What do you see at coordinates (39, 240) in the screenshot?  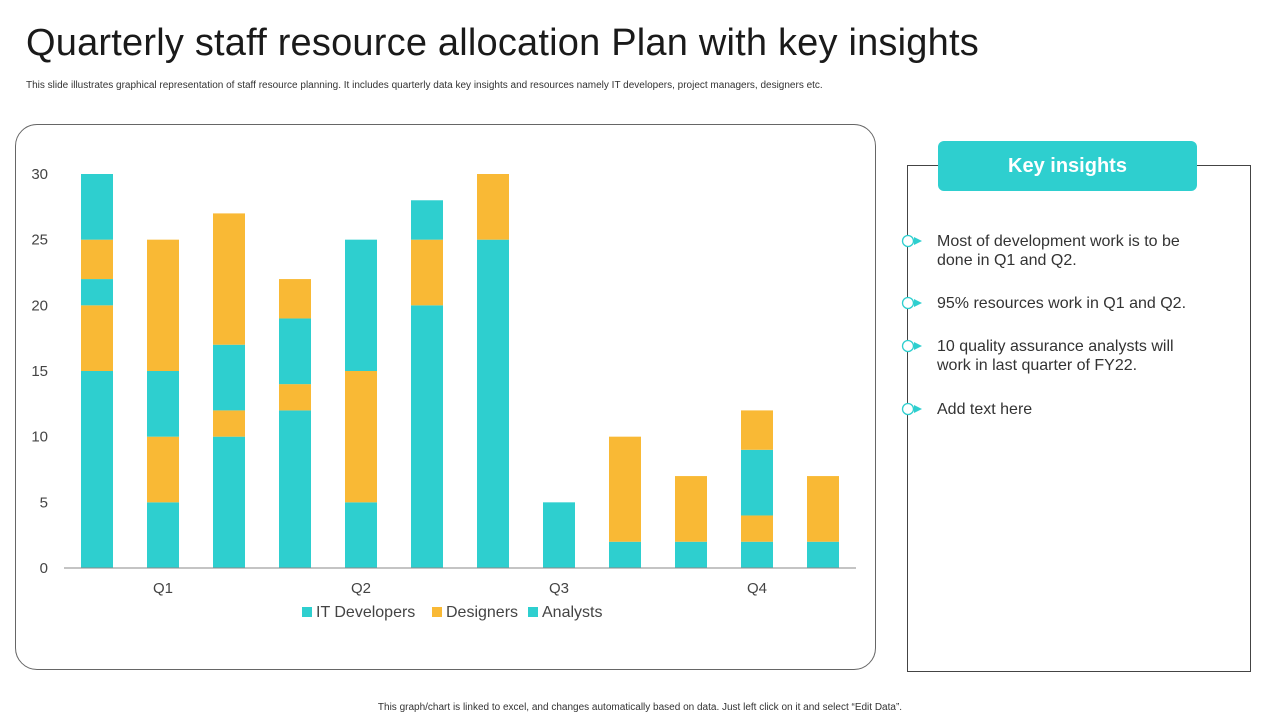 I see `y-tick-label: 25` at bounding box center [39, 240].